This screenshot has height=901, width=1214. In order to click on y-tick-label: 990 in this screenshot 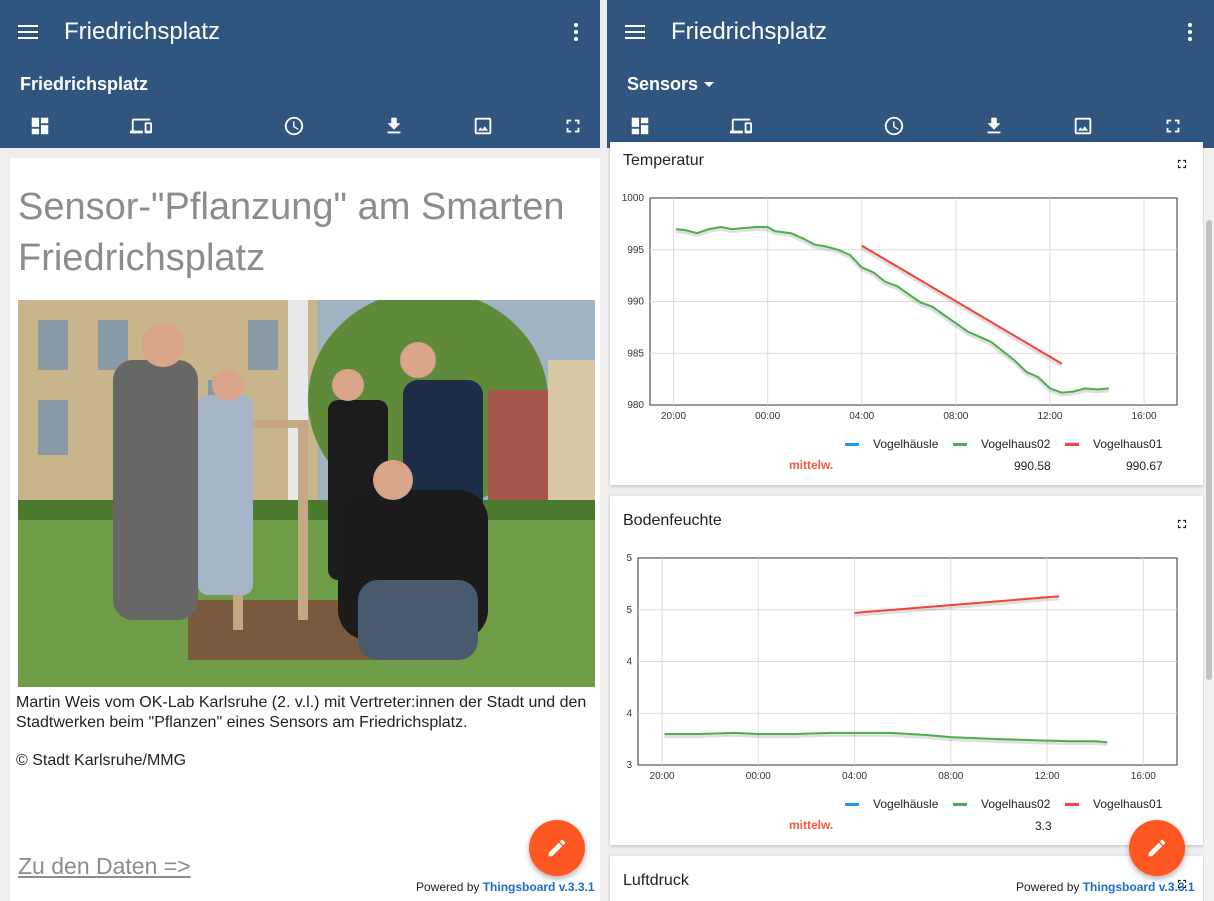, I will do `click(635, 302)`.